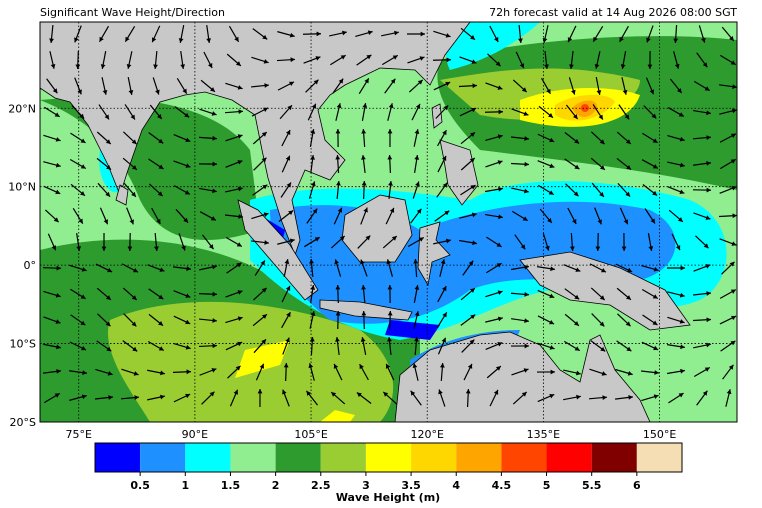  What do you see at coordinates (388, 457) in the screenshot?
I see `colorbar-frame` at bounding box center [388, 457].